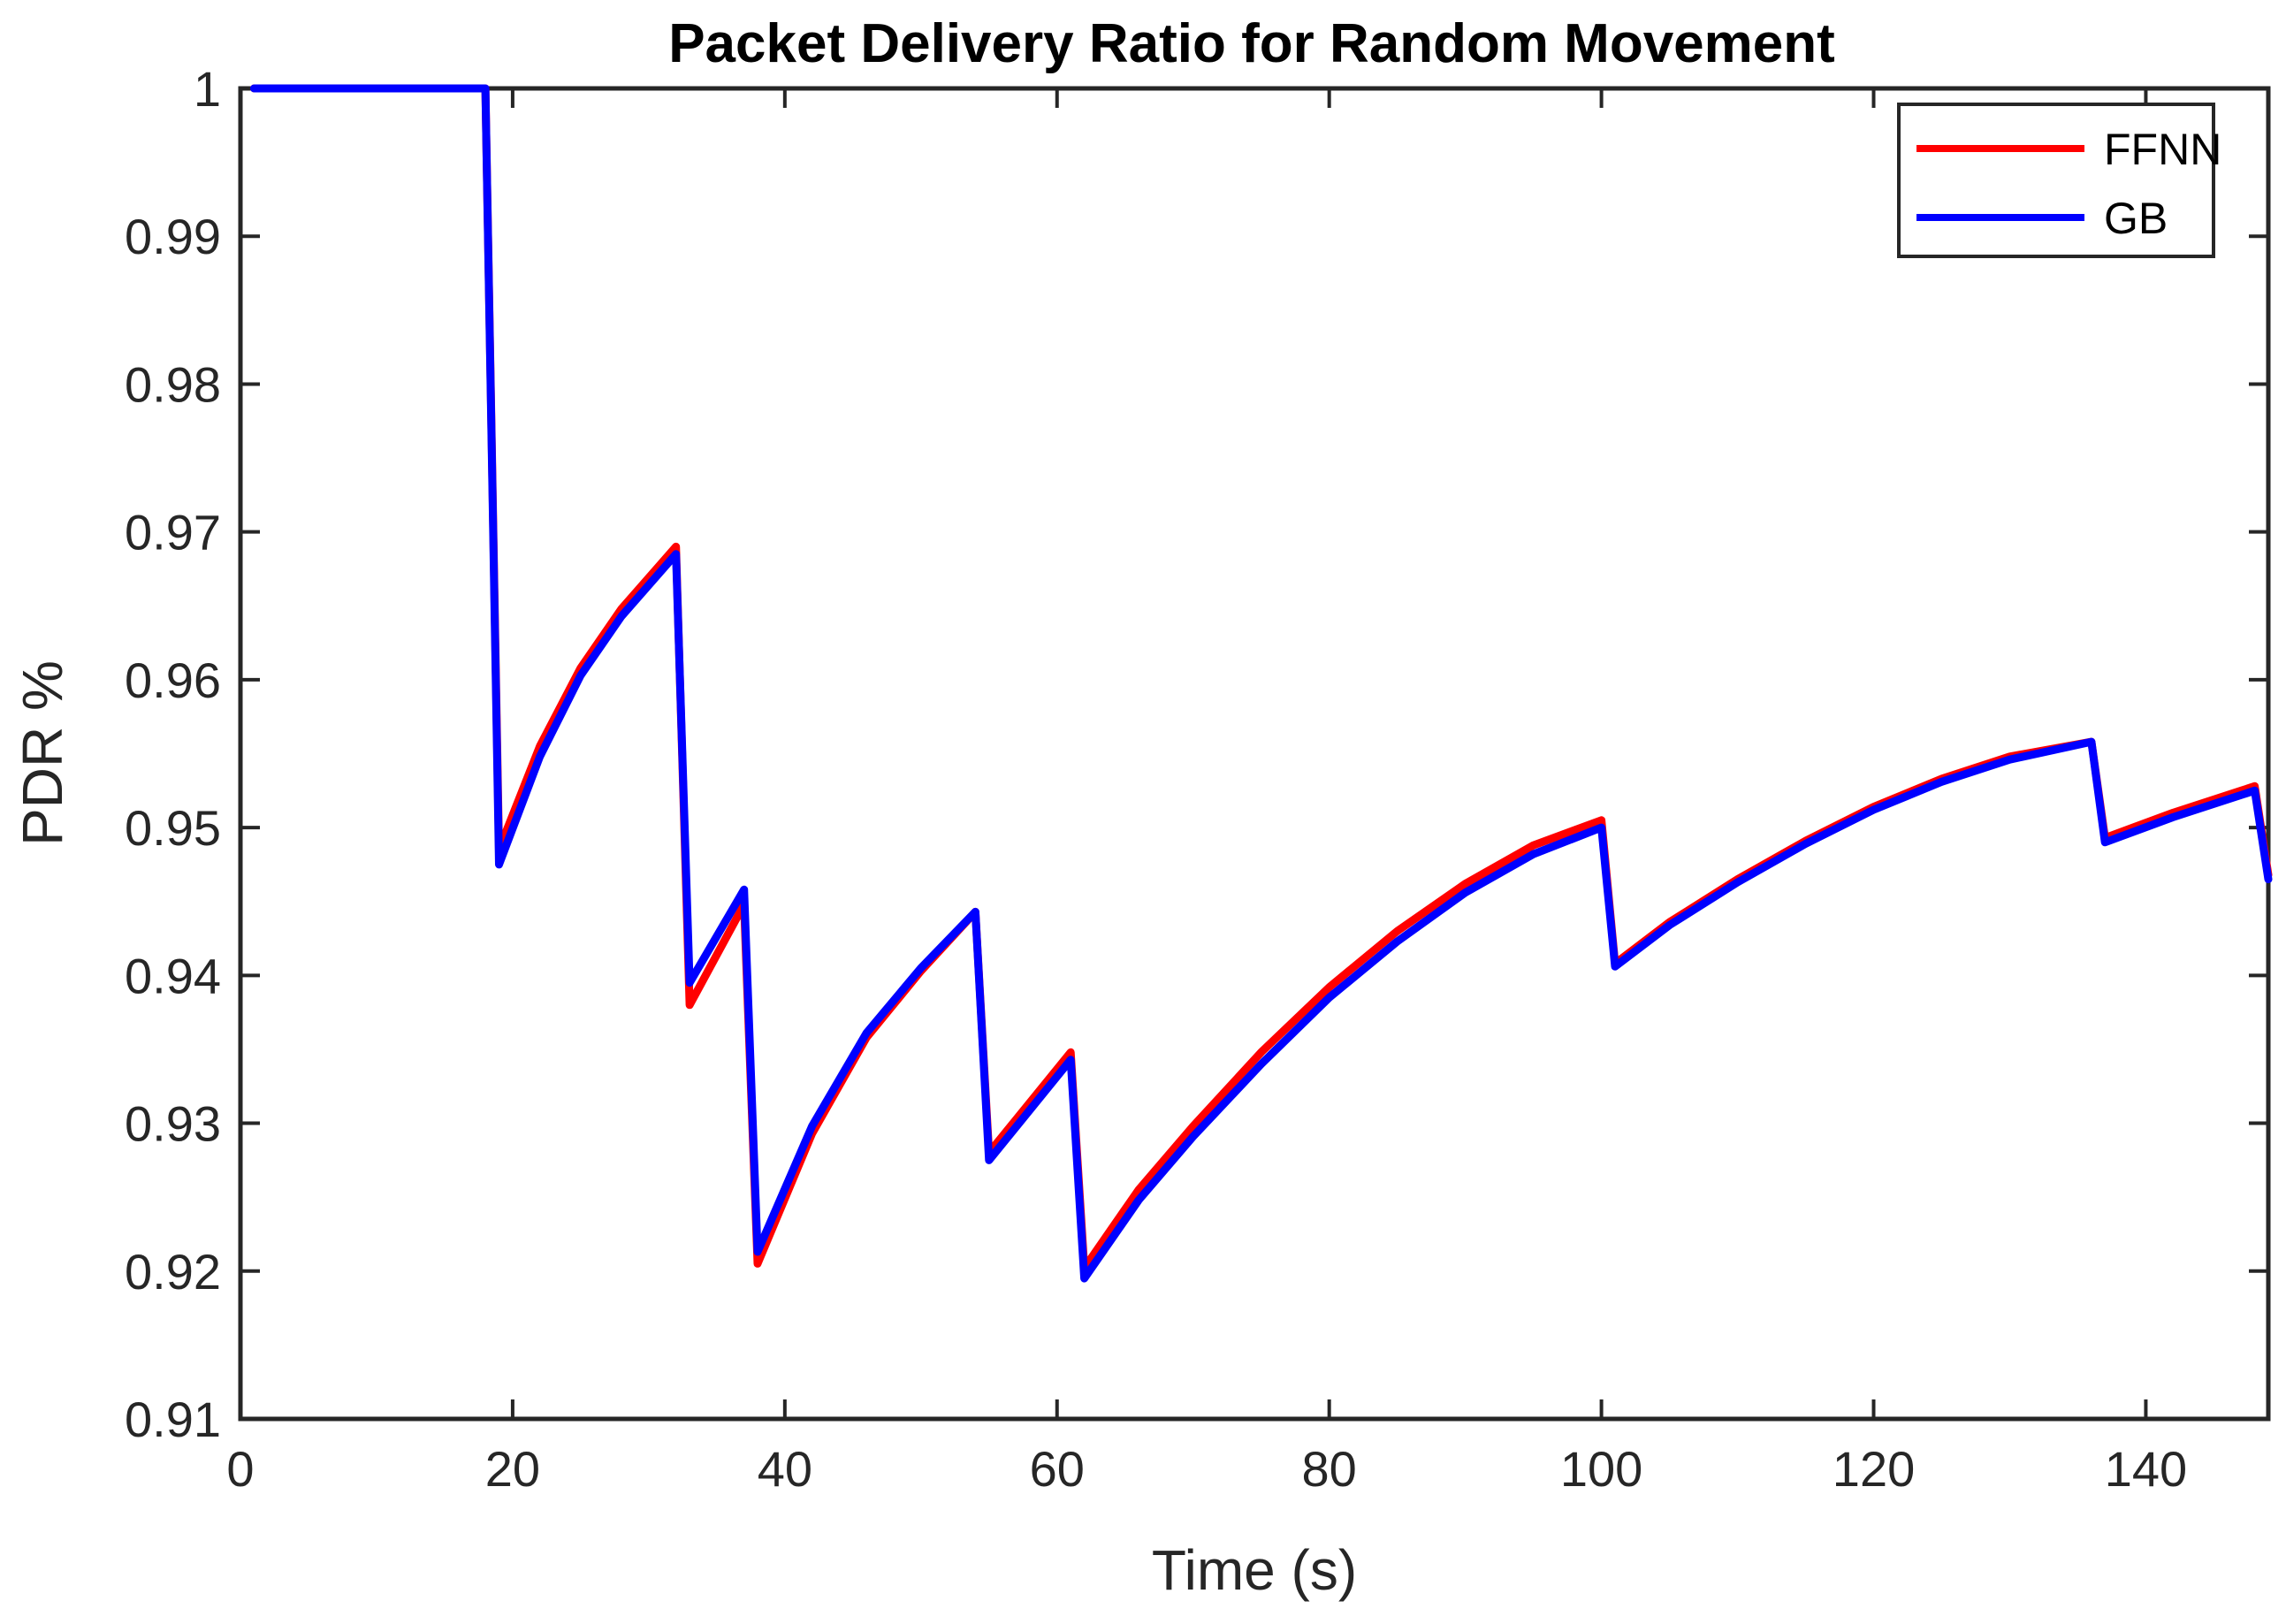  What do you see at coordinates (173, 1272) in the screenshot?
I see `y-tick-label-1: 0.92` at bounding box center [173, 1272].